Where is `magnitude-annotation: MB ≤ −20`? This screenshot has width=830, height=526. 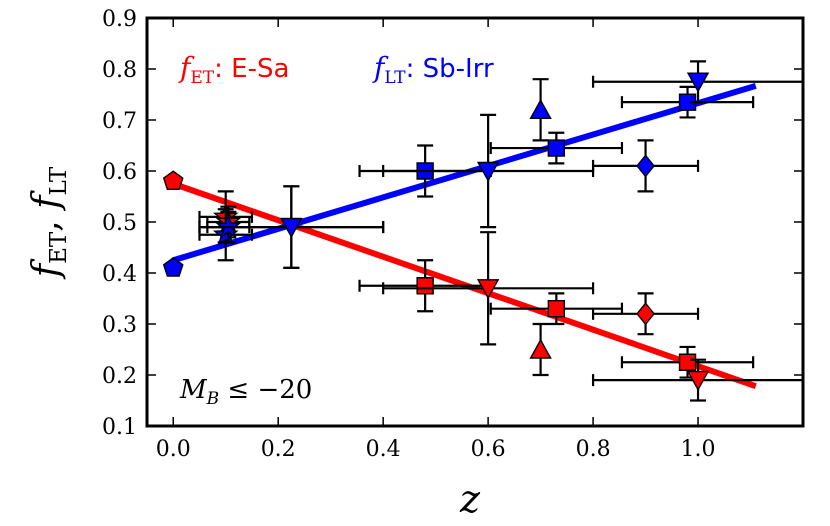
magnitude-annotation: MB ≤ −20 is located at coordinates (245, 392).